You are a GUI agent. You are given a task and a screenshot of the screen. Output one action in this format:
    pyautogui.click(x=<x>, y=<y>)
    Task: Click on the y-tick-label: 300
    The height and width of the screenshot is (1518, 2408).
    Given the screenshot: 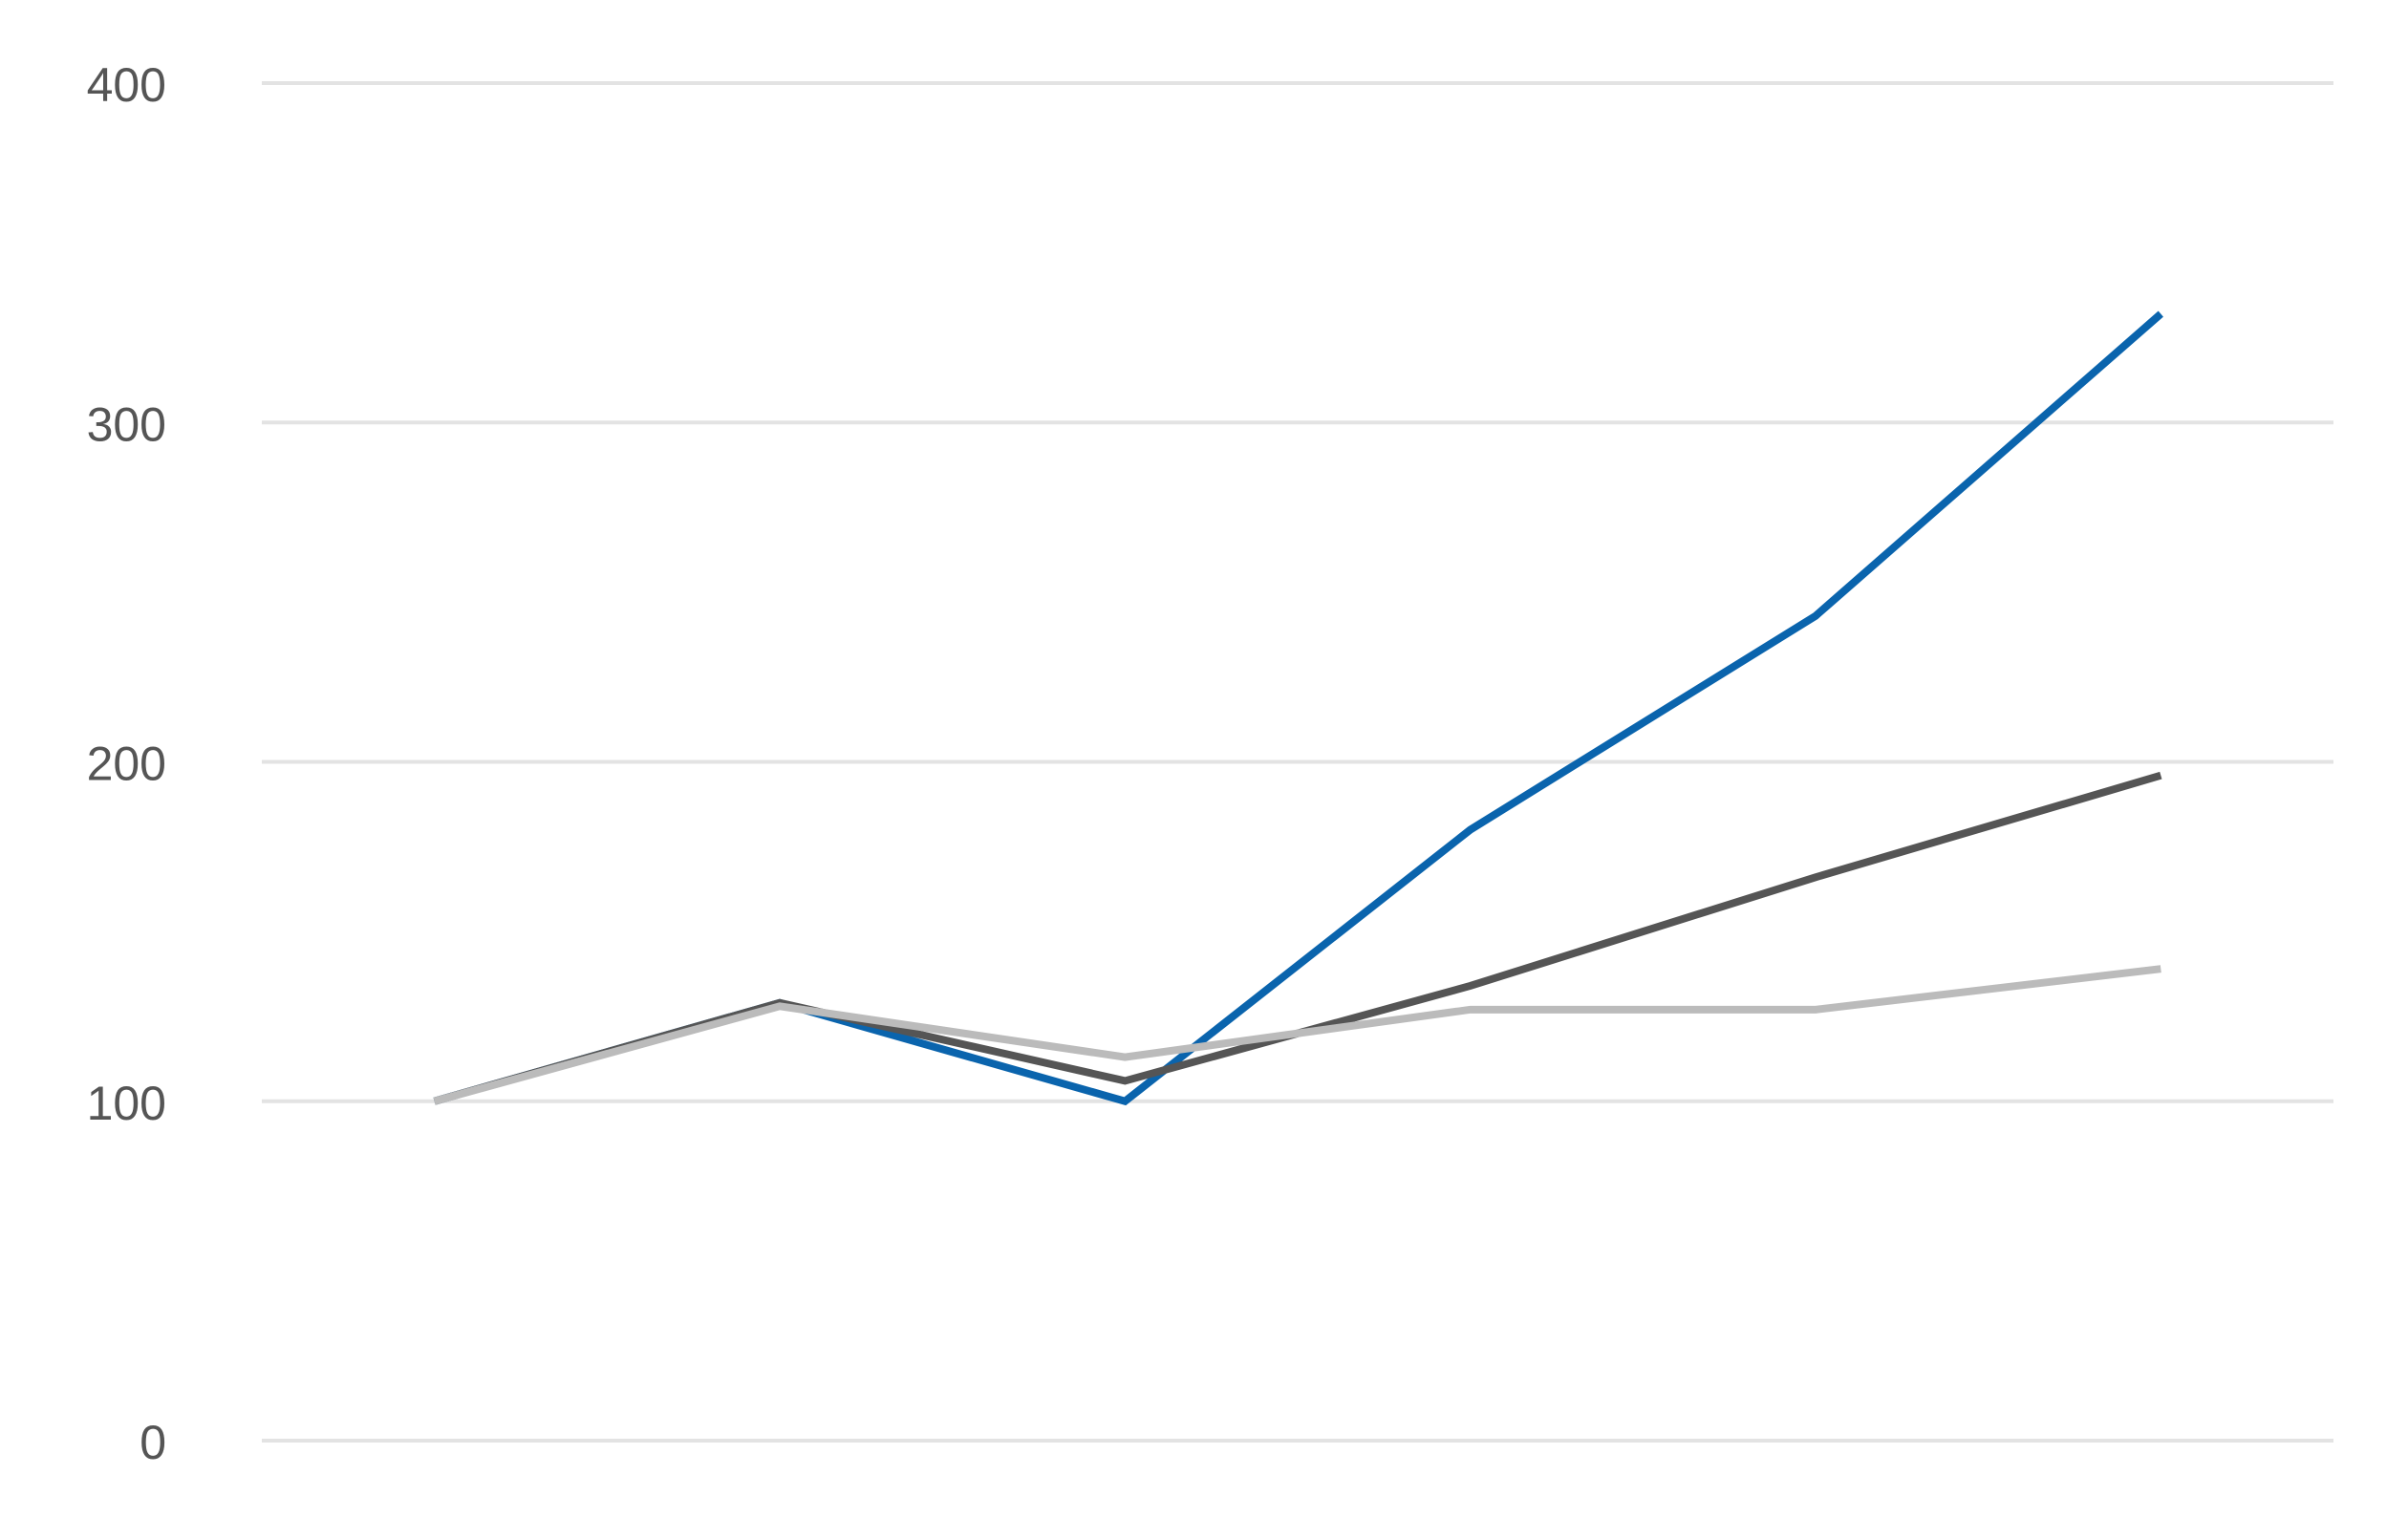 What is the action you would take?
    pyautogui.click(x=126, y=424)
    